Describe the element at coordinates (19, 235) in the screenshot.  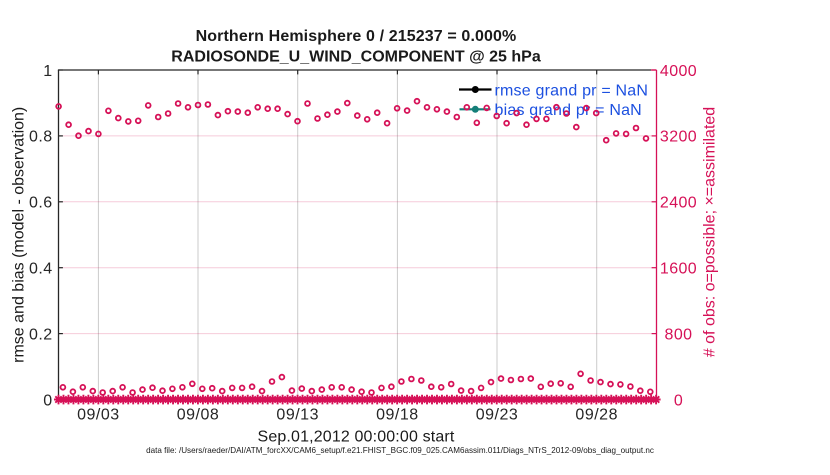
I see `svg-text:rmse and bias (model - observa: rmse and bias (model - observation)` at that location.